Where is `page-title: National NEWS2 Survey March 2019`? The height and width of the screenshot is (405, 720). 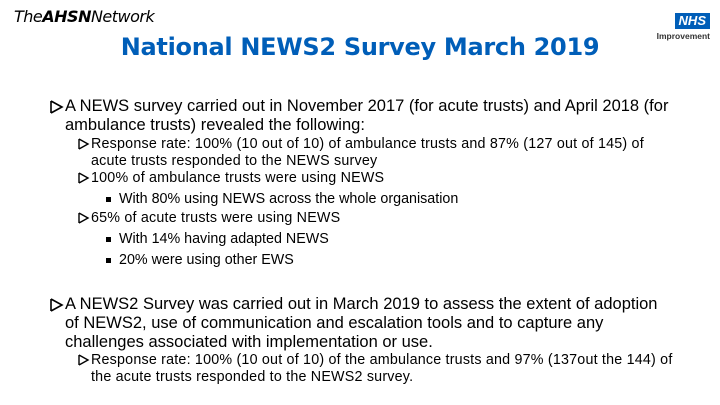
page-title: National NEWS2 Survey March 2019 is located at coordinates (360, 47).